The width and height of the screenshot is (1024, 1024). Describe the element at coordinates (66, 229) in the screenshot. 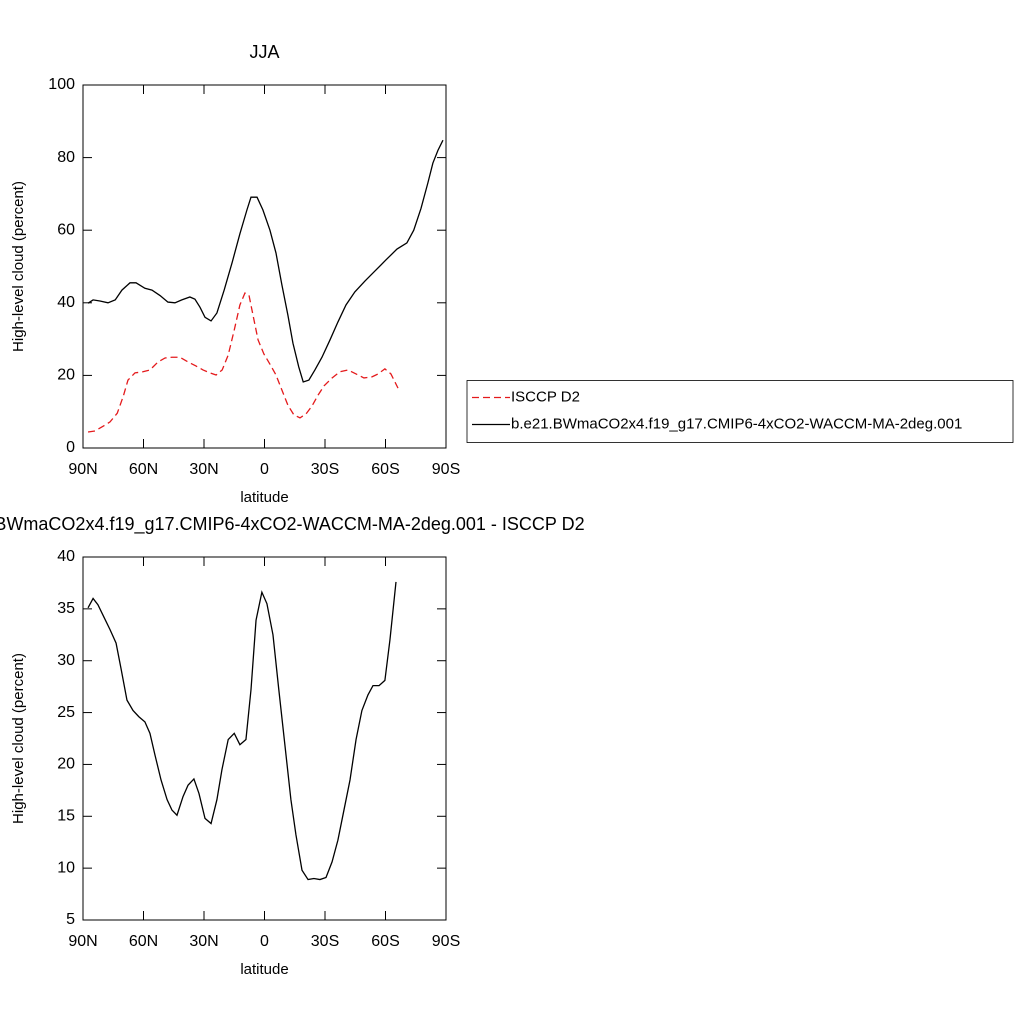

I see `y-tick-label: 60` at that location.